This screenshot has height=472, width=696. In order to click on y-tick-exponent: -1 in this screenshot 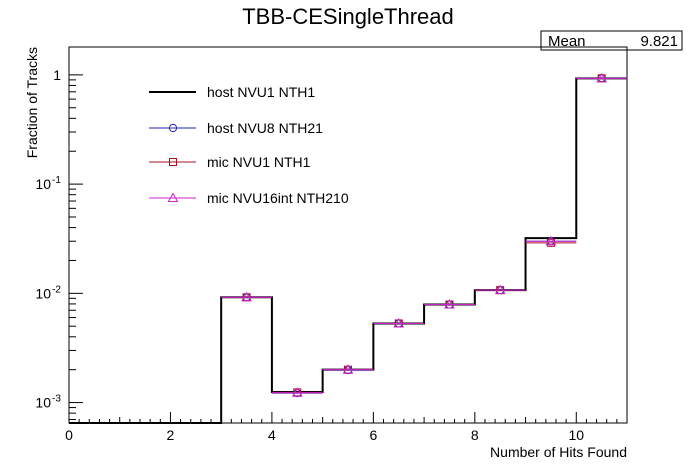, I will do `click(56, 180)`.